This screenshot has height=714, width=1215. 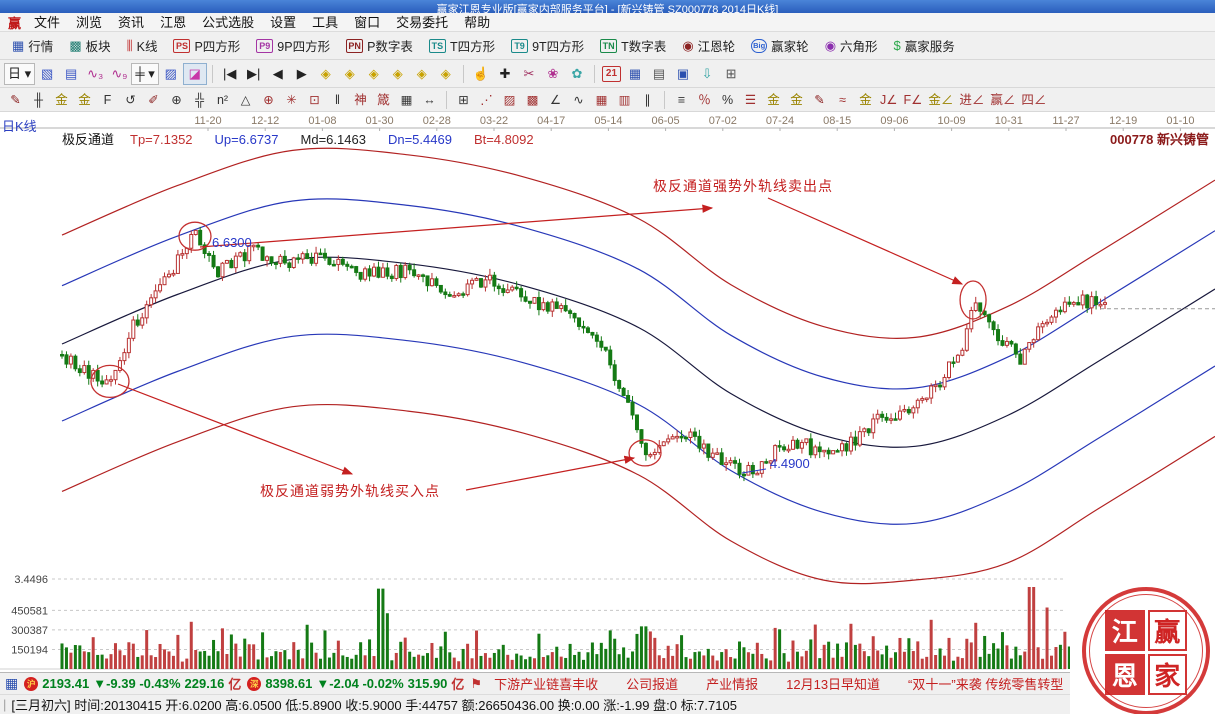 I want to click on shanghai-index-quote: 沪 2193.41 ▼-9.39 -0.43% 229.16 亿, so click(x=132, y=683).